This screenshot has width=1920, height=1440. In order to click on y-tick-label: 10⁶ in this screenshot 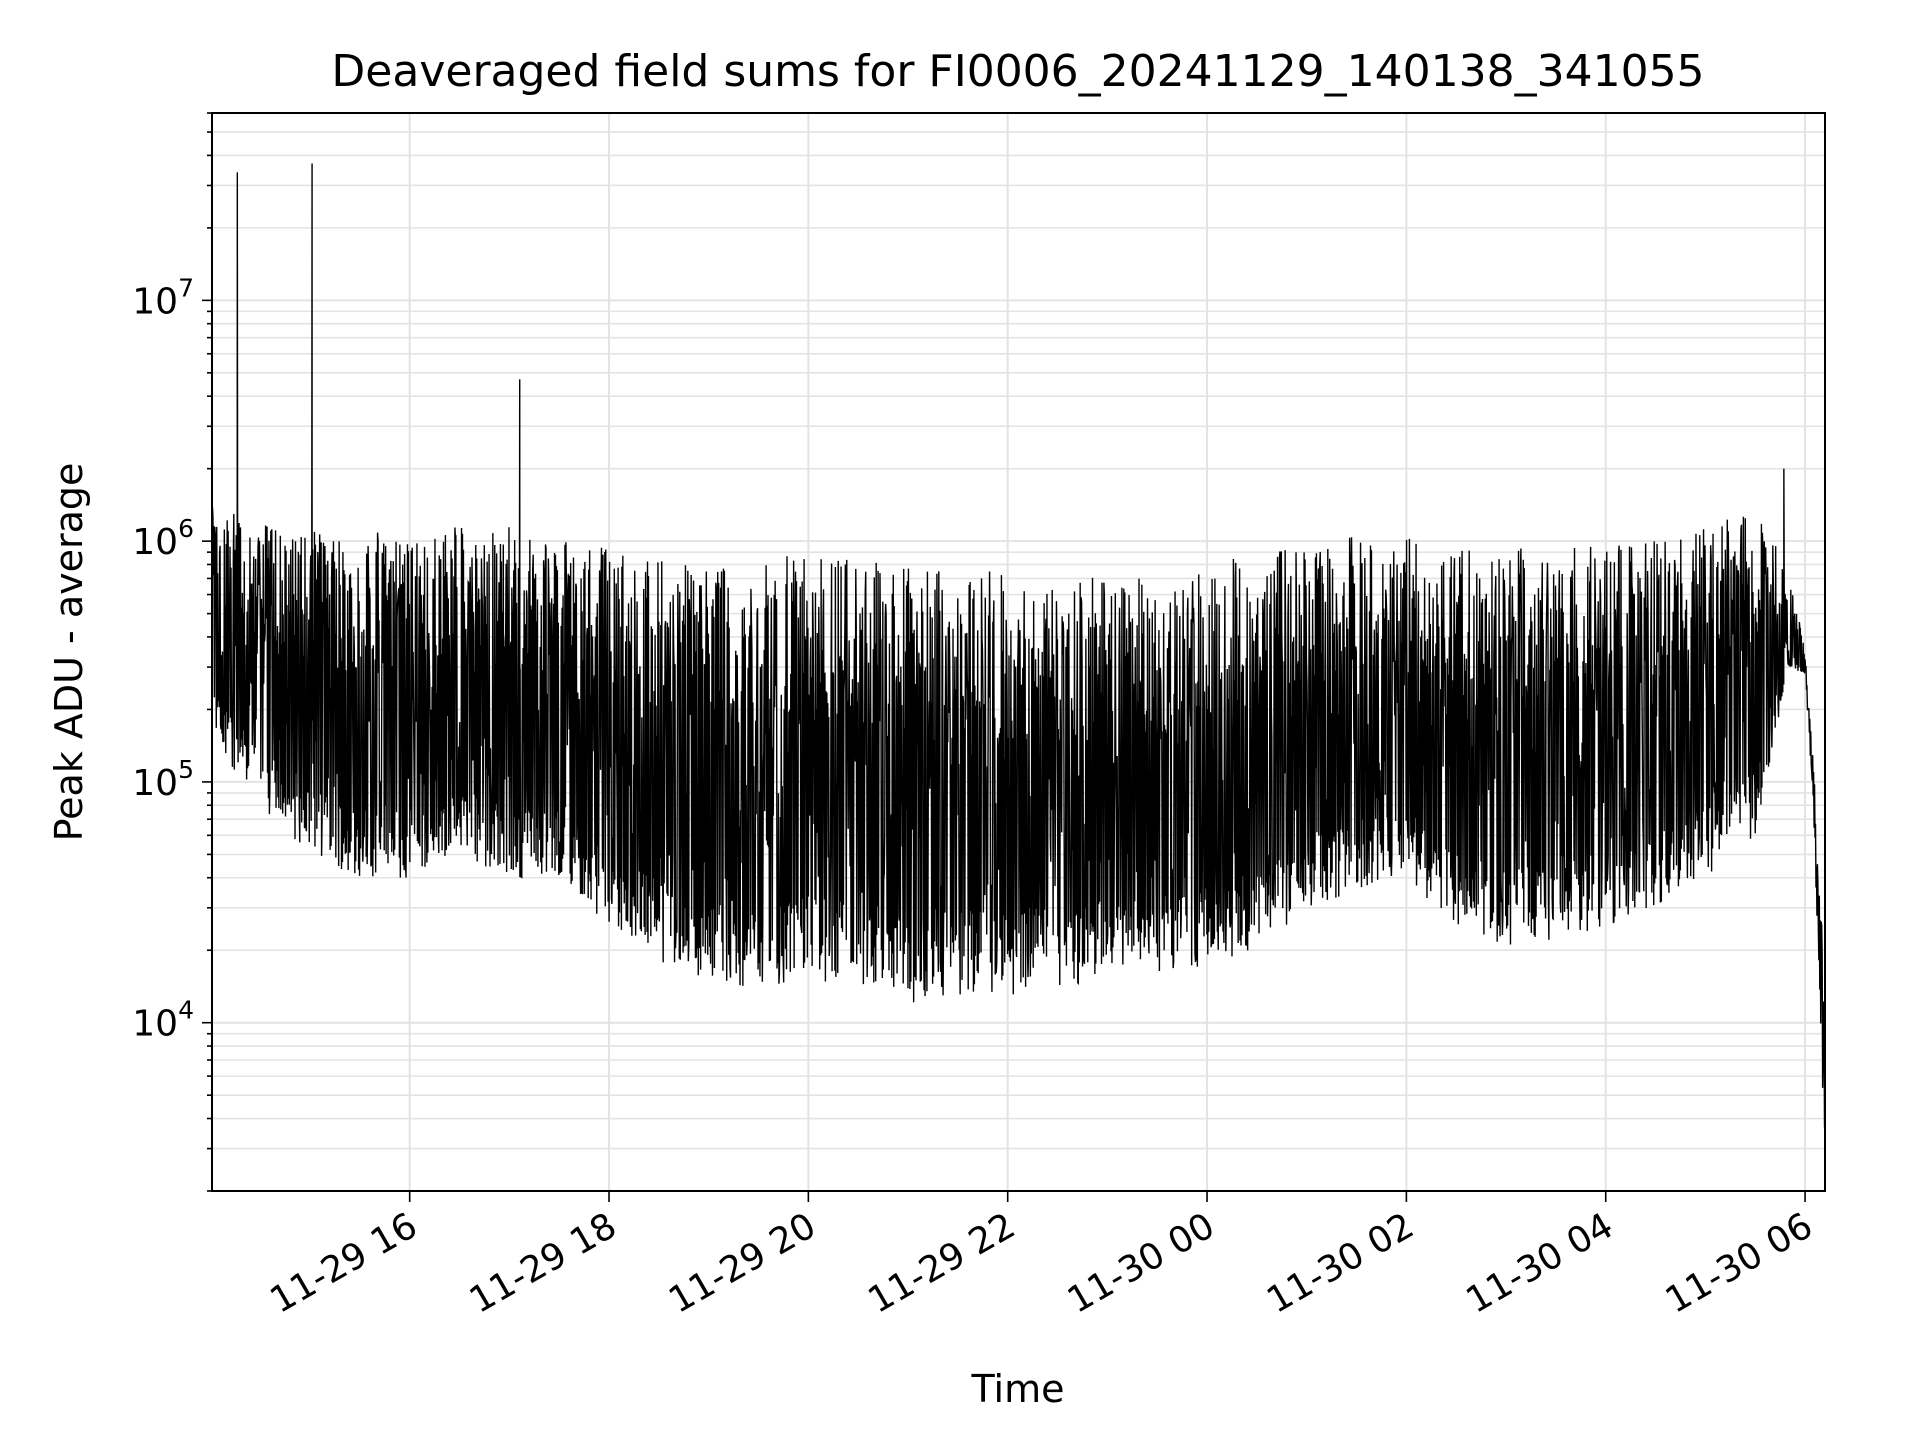, I will do `click(163, 538)`.